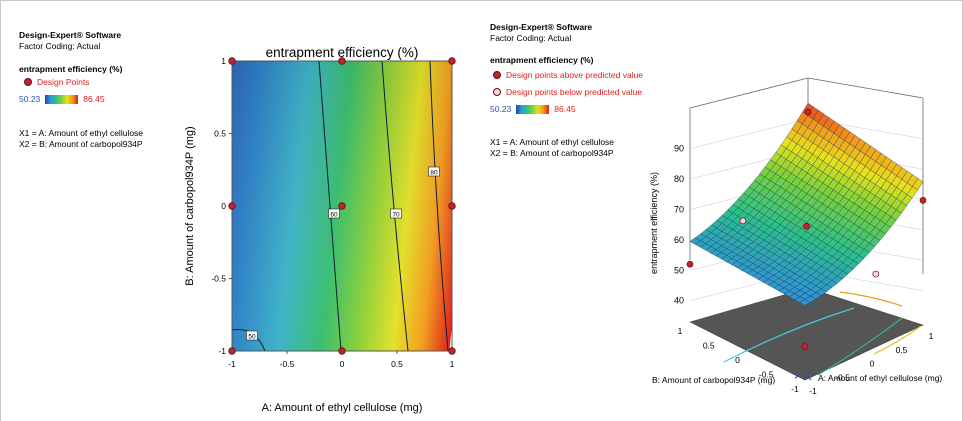 The image size is (963, 421). I want to click on surface-y-tick-label: 1, so click(680, 331).